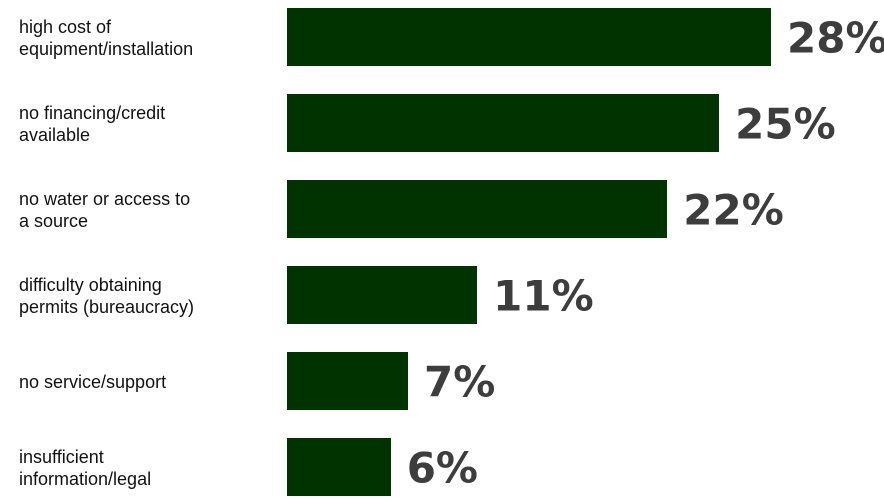  I want to click on category-label: no financing/credit available, so click(92, 124).